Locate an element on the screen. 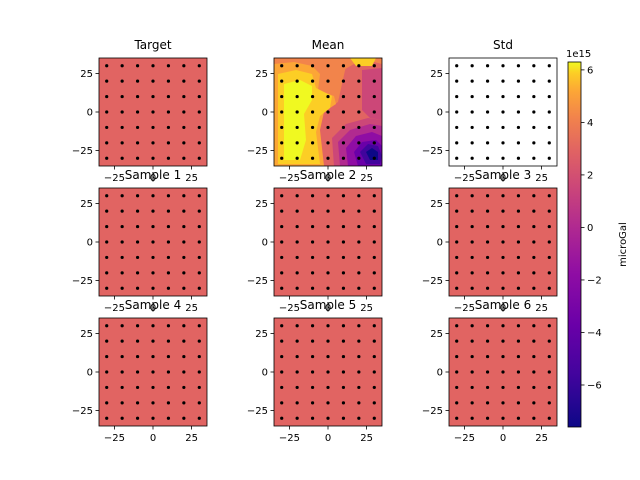  y-tick-label: 25 is located at coordinates (436, 204).